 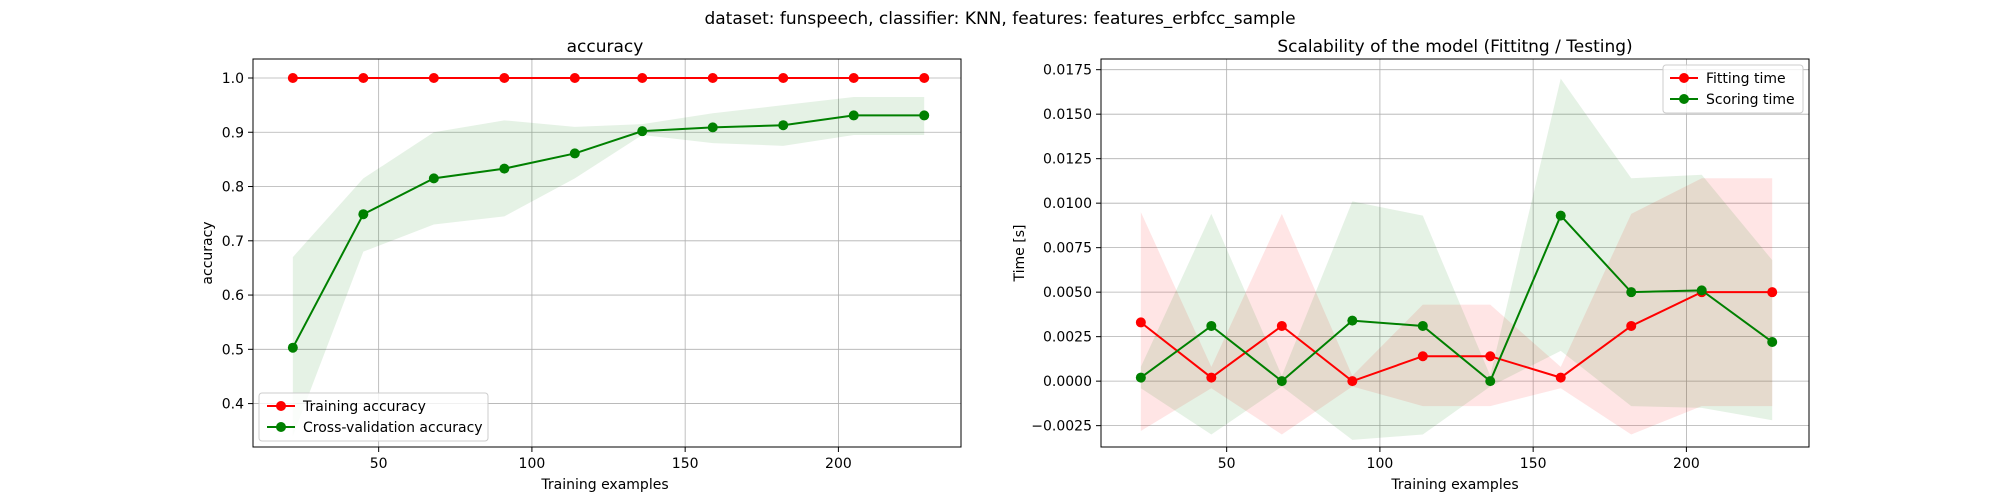 I want to click on scalability-y-tick-label: 0.0150, so click(x=1067, y=115).